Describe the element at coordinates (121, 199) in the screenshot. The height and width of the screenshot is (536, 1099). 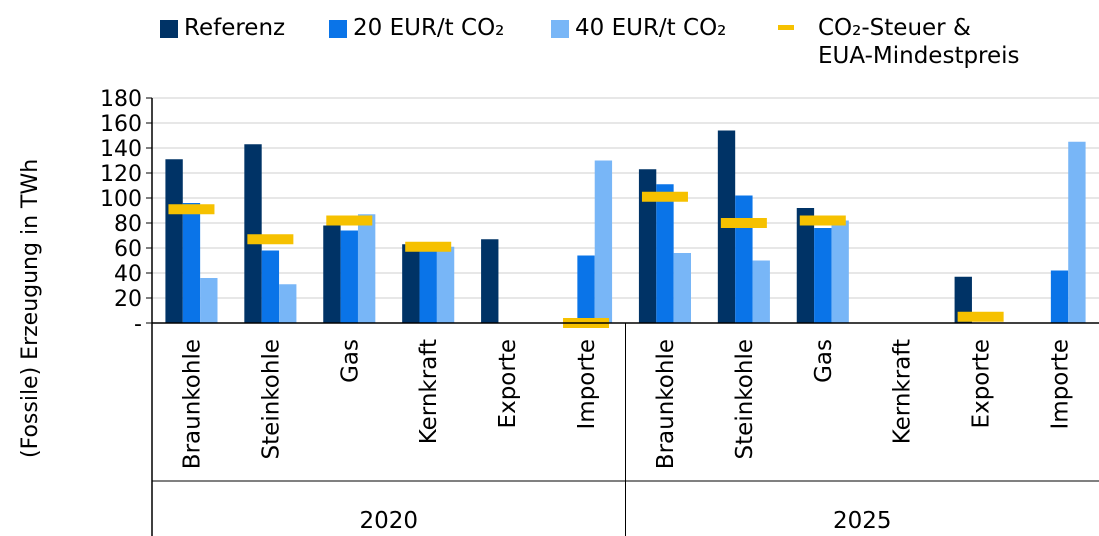
I see `y-tick-label: 100` at that location.